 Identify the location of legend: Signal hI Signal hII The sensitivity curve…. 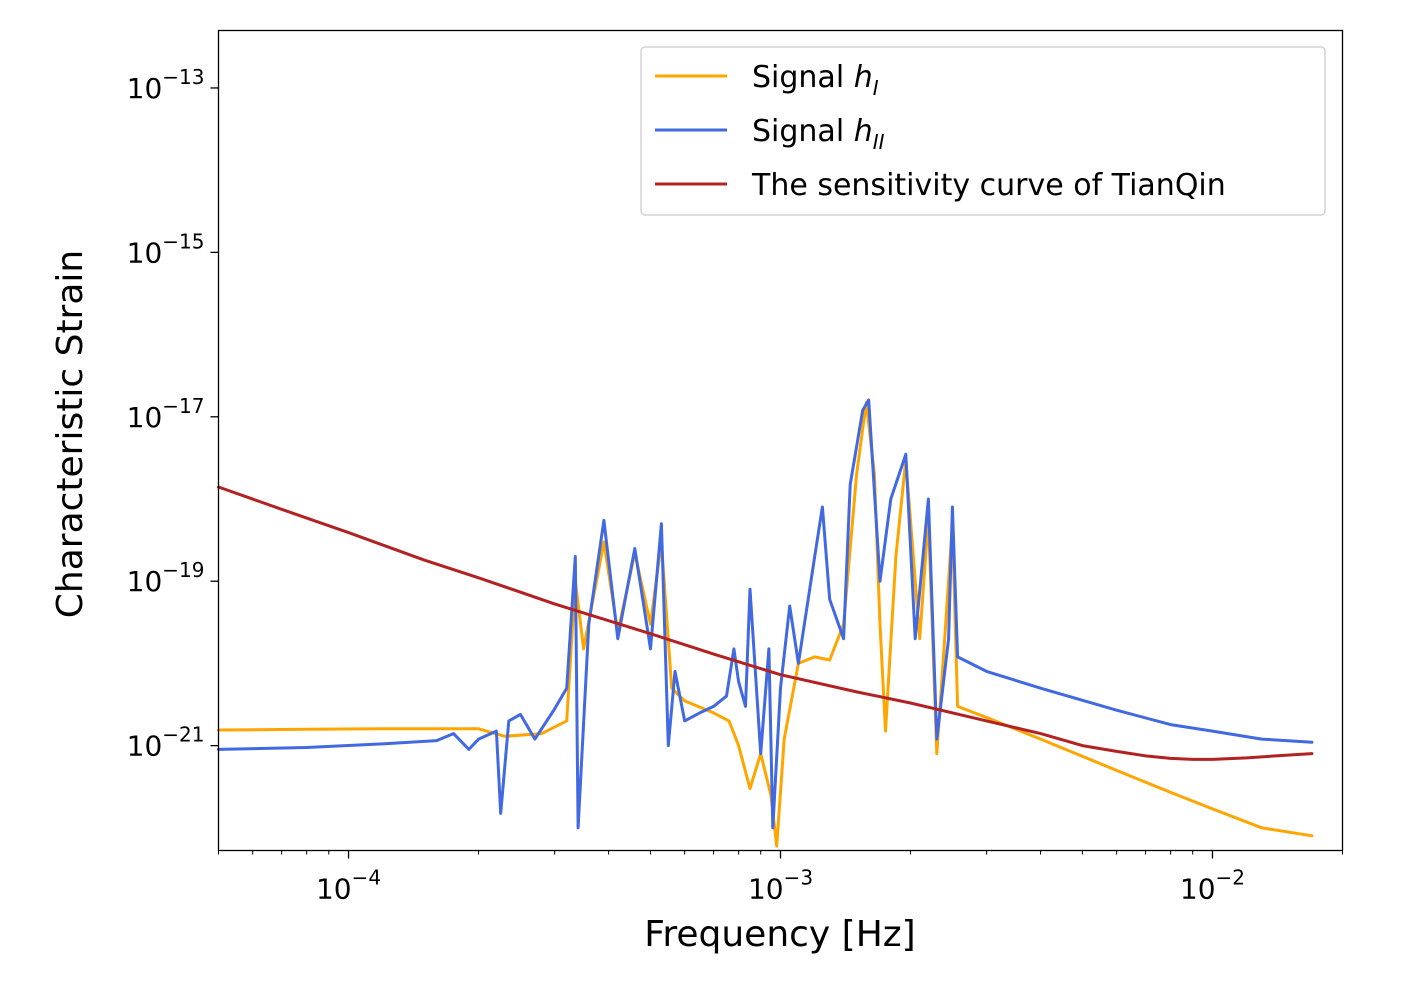
(983, 131).